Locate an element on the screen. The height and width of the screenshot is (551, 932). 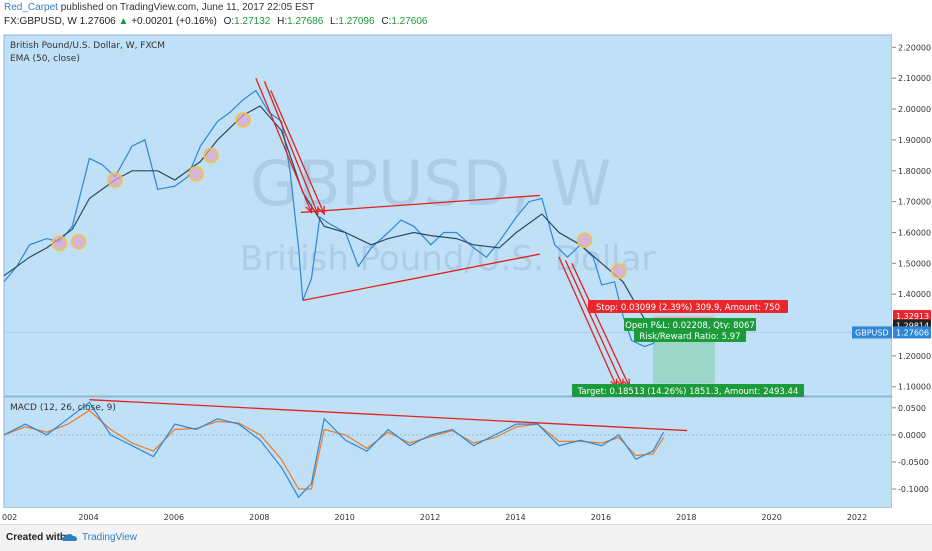
svg-text: 1.27606 is located at coordinates (912, 332).